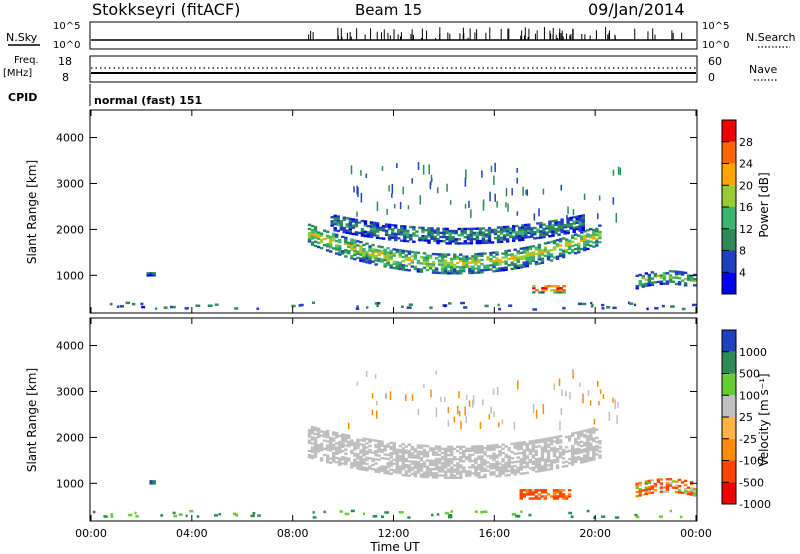 This screenshot has height=554, width=800. What do you see at coordinates (753, 352) in the screenshot?
I see `velocity-colorbar-tick-label: 1000` at bounding box center [753, 352].